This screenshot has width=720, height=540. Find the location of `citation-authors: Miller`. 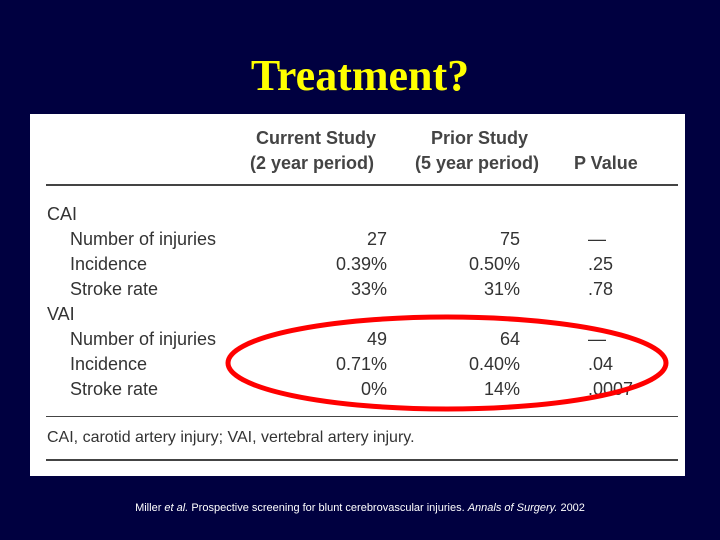

citation-authors: Miller is located at coordinates (150, 508).